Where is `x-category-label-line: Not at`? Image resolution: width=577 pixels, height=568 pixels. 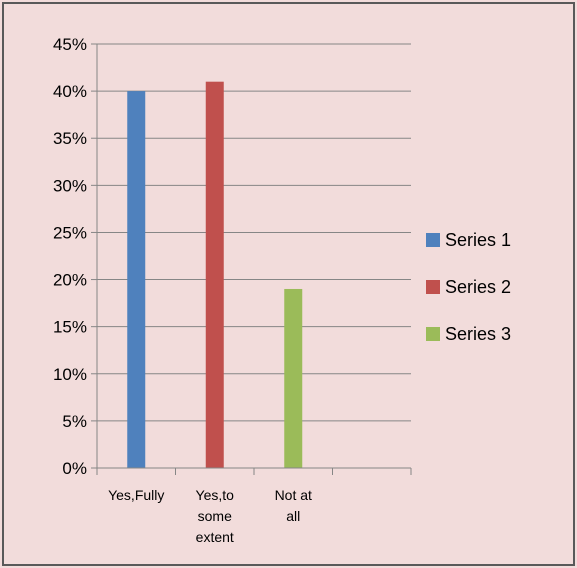
x-category-label-line: Not at is located at coordinates (293, 495).